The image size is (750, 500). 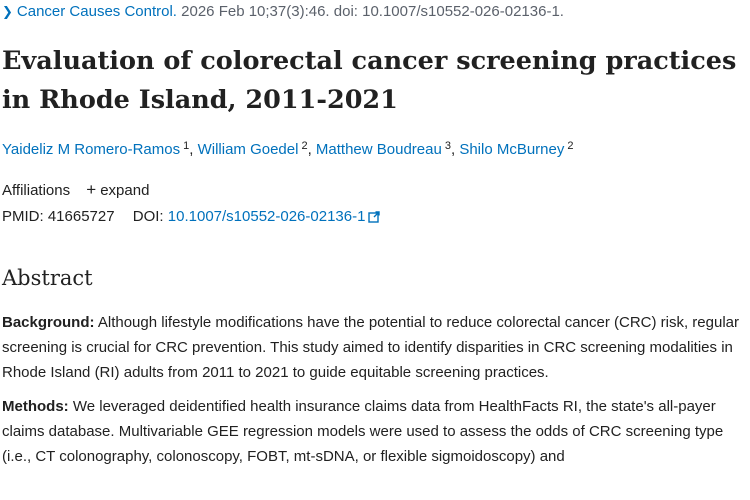 What do you see at coordinates (96, 11) in the screenshot?
I see `journal-link: Cancer Causes Control.` at bounding box center [96, 11].